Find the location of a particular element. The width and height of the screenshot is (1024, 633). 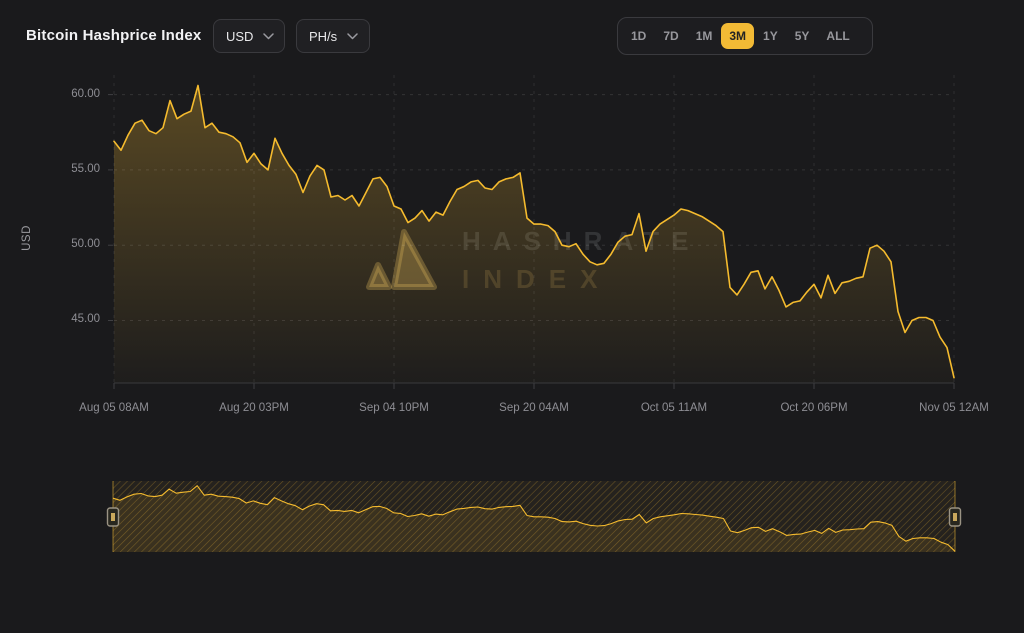

y-axis-tick-label: 50.00 is located at coordinates (85, 244).